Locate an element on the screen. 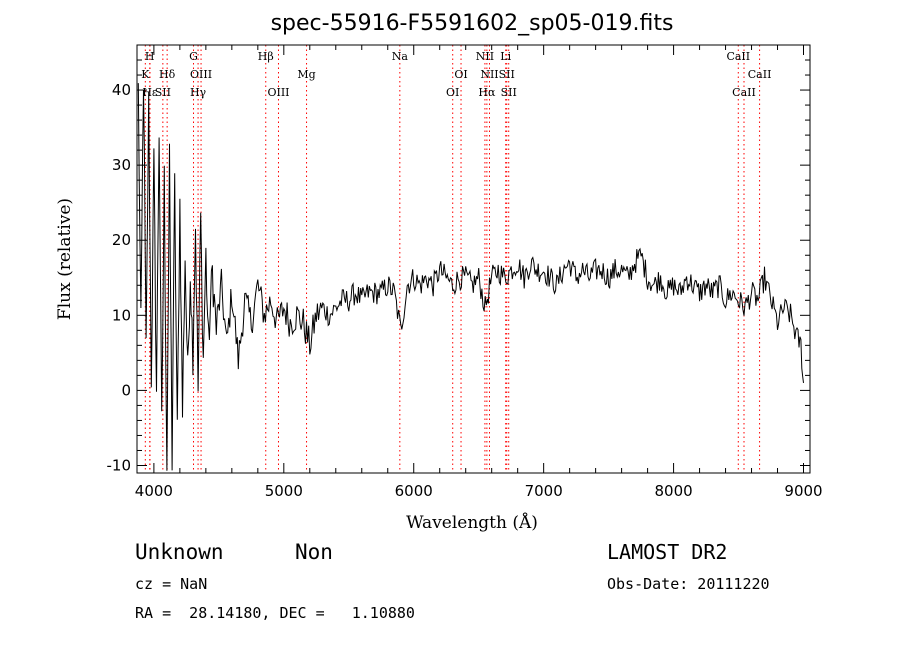 The width and height of the screenshot is (900, 650). x-tick-label: 6000 is located at coordinates (414, 491).